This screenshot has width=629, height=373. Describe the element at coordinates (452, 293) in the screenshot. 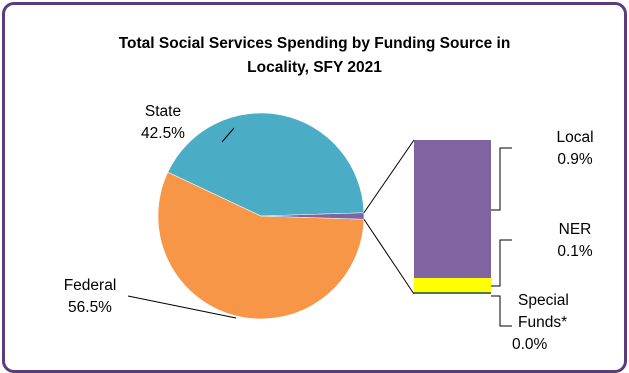

I see `bar-segment-special-funds` at that location.